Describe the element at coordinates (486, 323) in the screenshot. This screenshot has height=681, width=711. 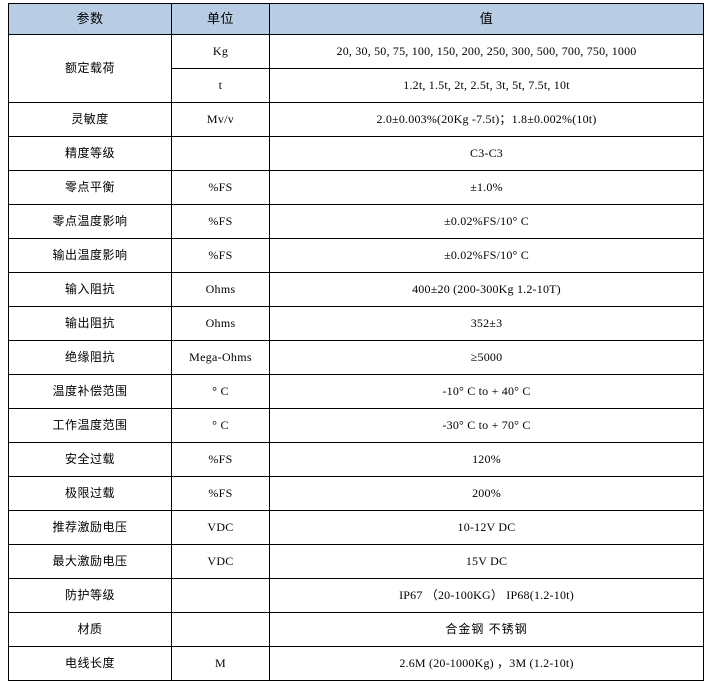
I see `cell-value: 352±3` at that location.